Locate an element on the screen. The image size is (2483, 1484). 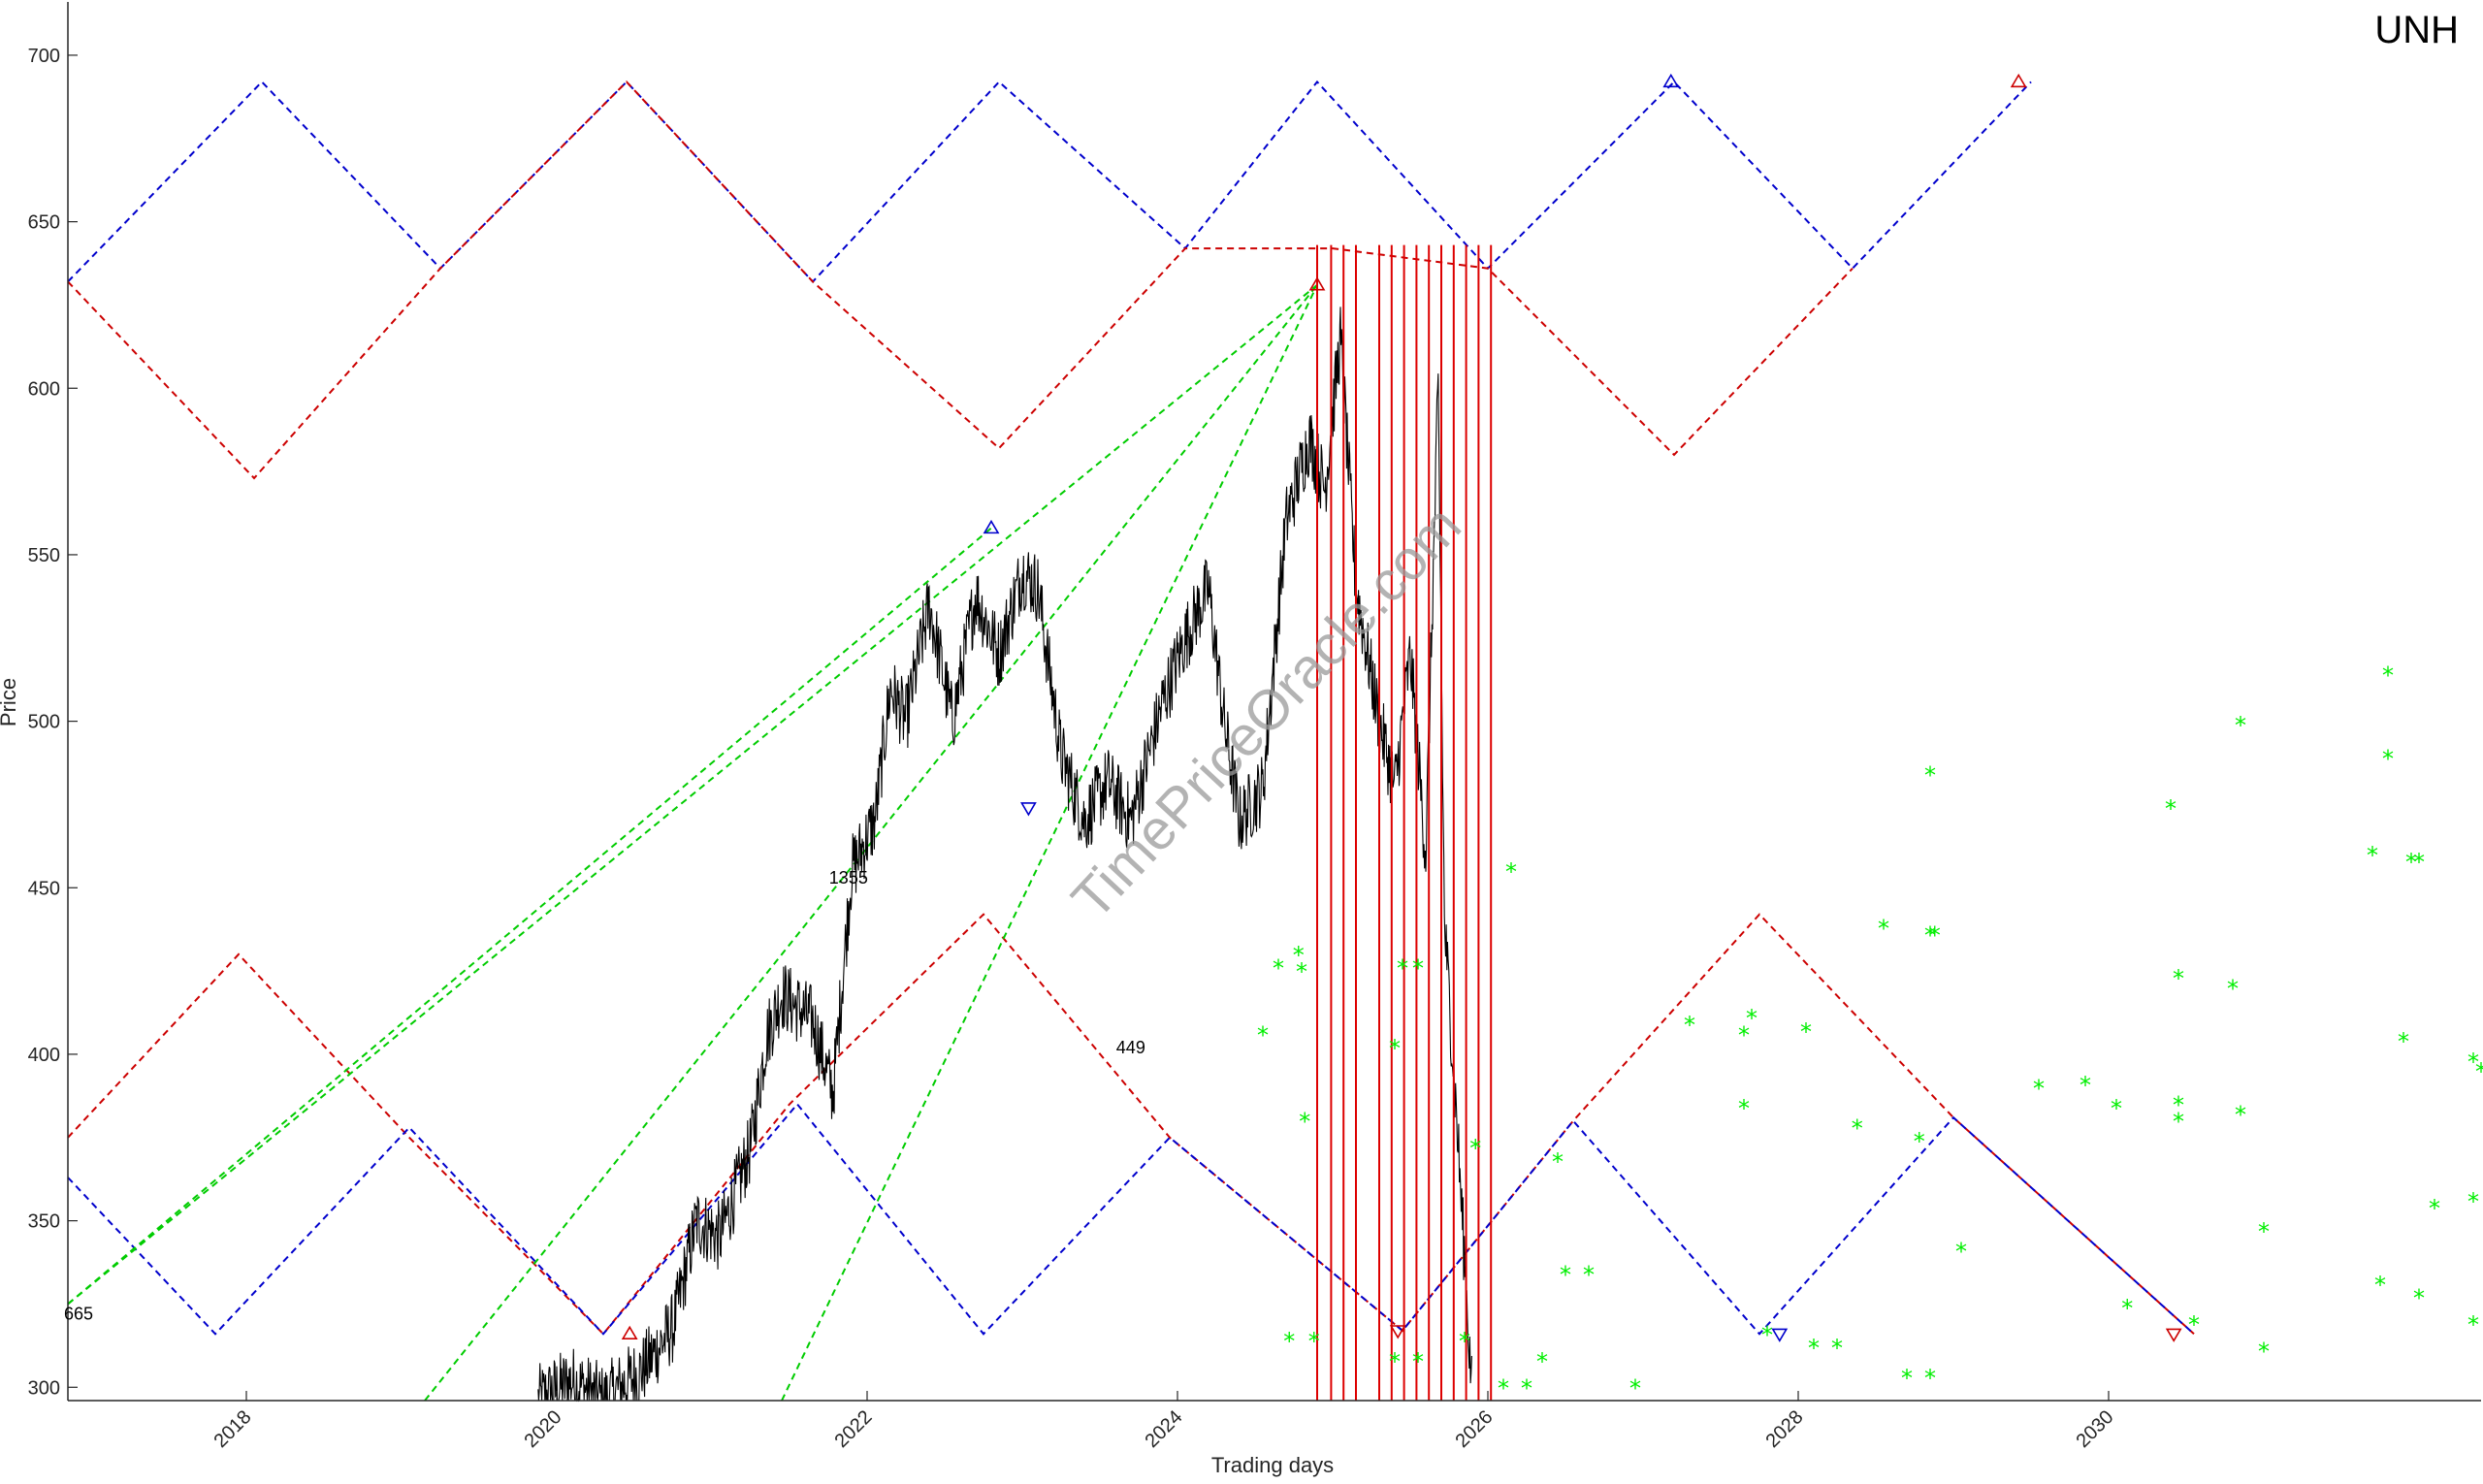
cycle-vertical-lines is located at coordinates (1405, 823).